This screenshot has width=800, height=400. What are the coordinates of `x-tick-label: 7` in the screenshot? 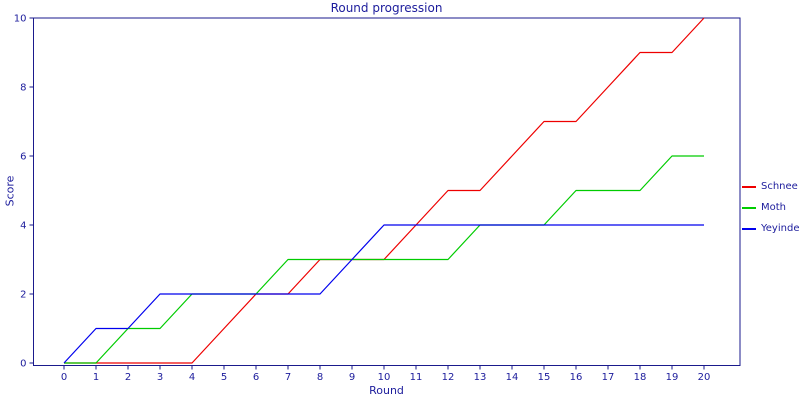 It's located at (288, 377).